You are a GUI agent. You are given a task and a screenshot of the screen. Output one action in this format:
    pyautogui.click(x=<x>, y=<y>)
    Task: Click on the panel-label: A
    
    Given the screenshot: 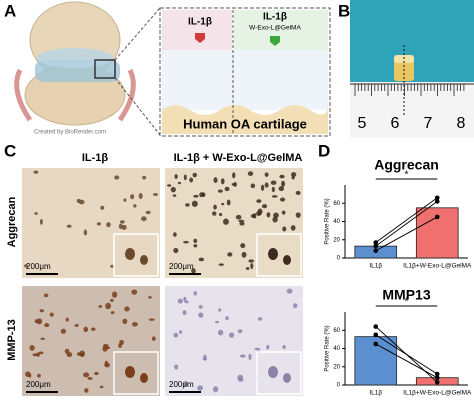 What is the action you would take?
    pyautogui.click(x=10, y=10)
    